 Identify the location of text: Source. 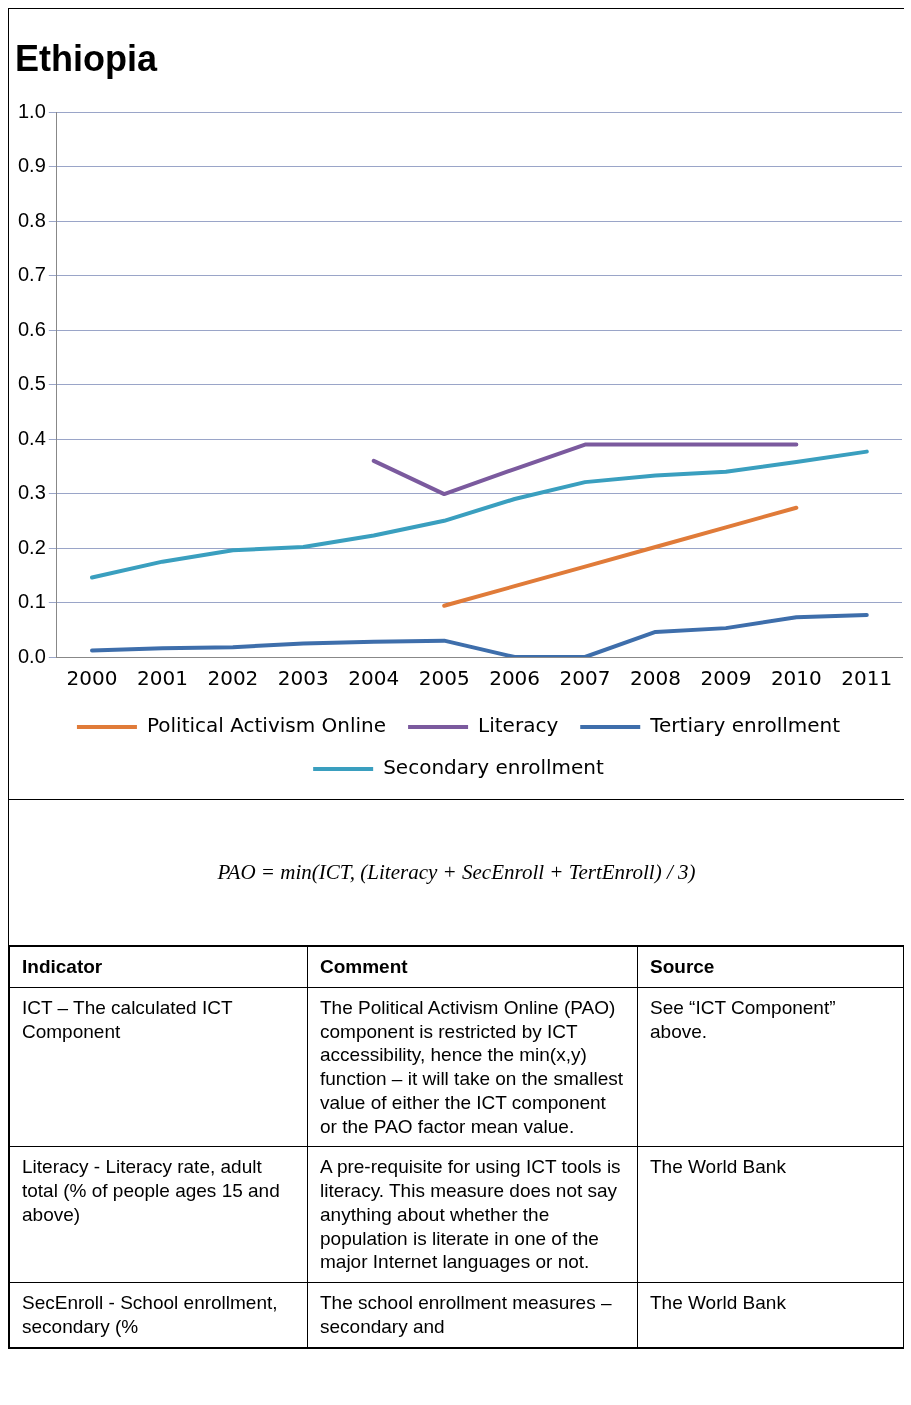
(770, 967).